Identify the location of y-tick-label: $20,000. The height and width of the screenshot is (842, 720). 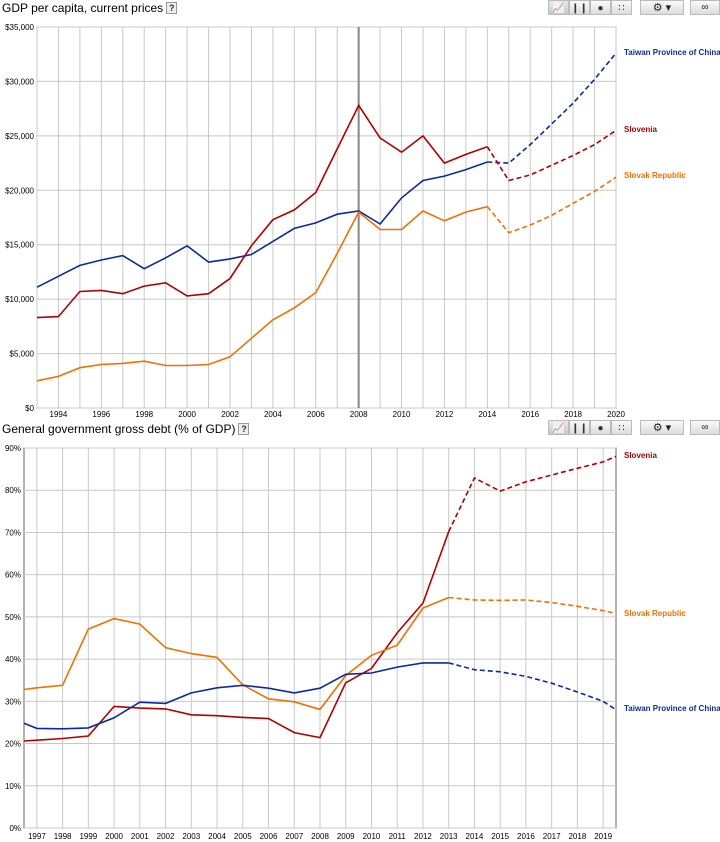
(19, 190).